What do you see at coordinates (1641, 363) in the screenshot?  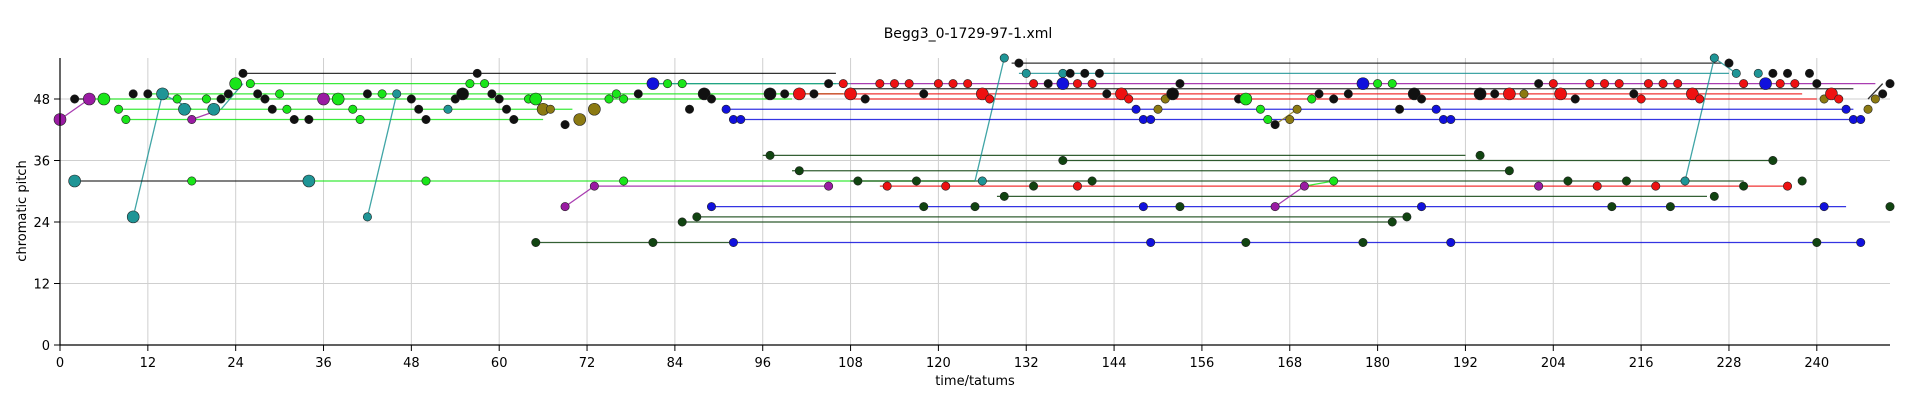 I see `x-tick-label: 216` at bounding box center [1641, 363].